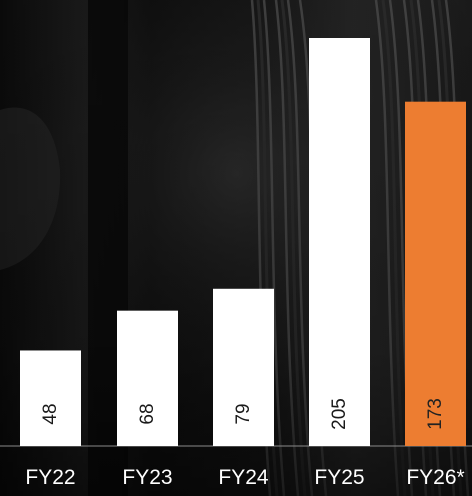 This screenshot has width=472, height=496. What do you see at coordinates (50, 477) in the screenshot?
I see `x-tick-label: FY22` at bounding box center [50, 477].